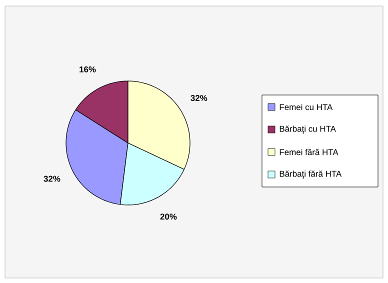 Image resolution: width=388 pixels, height=283 pixels. Describe the element at coordinates (168, 217) in the screenshot. I see `data-label: 20%` at that location.